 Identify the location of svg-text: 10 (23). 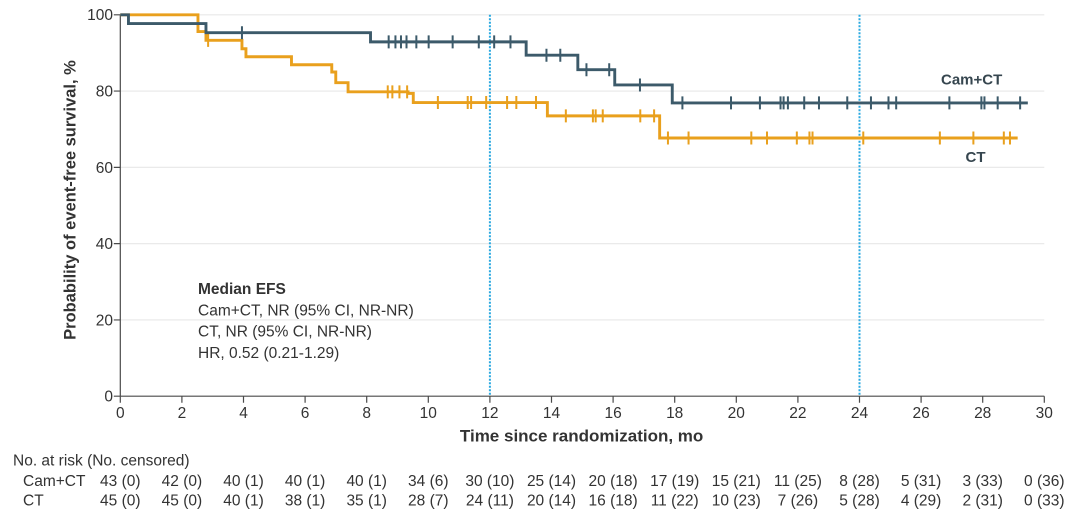
(736, 501).